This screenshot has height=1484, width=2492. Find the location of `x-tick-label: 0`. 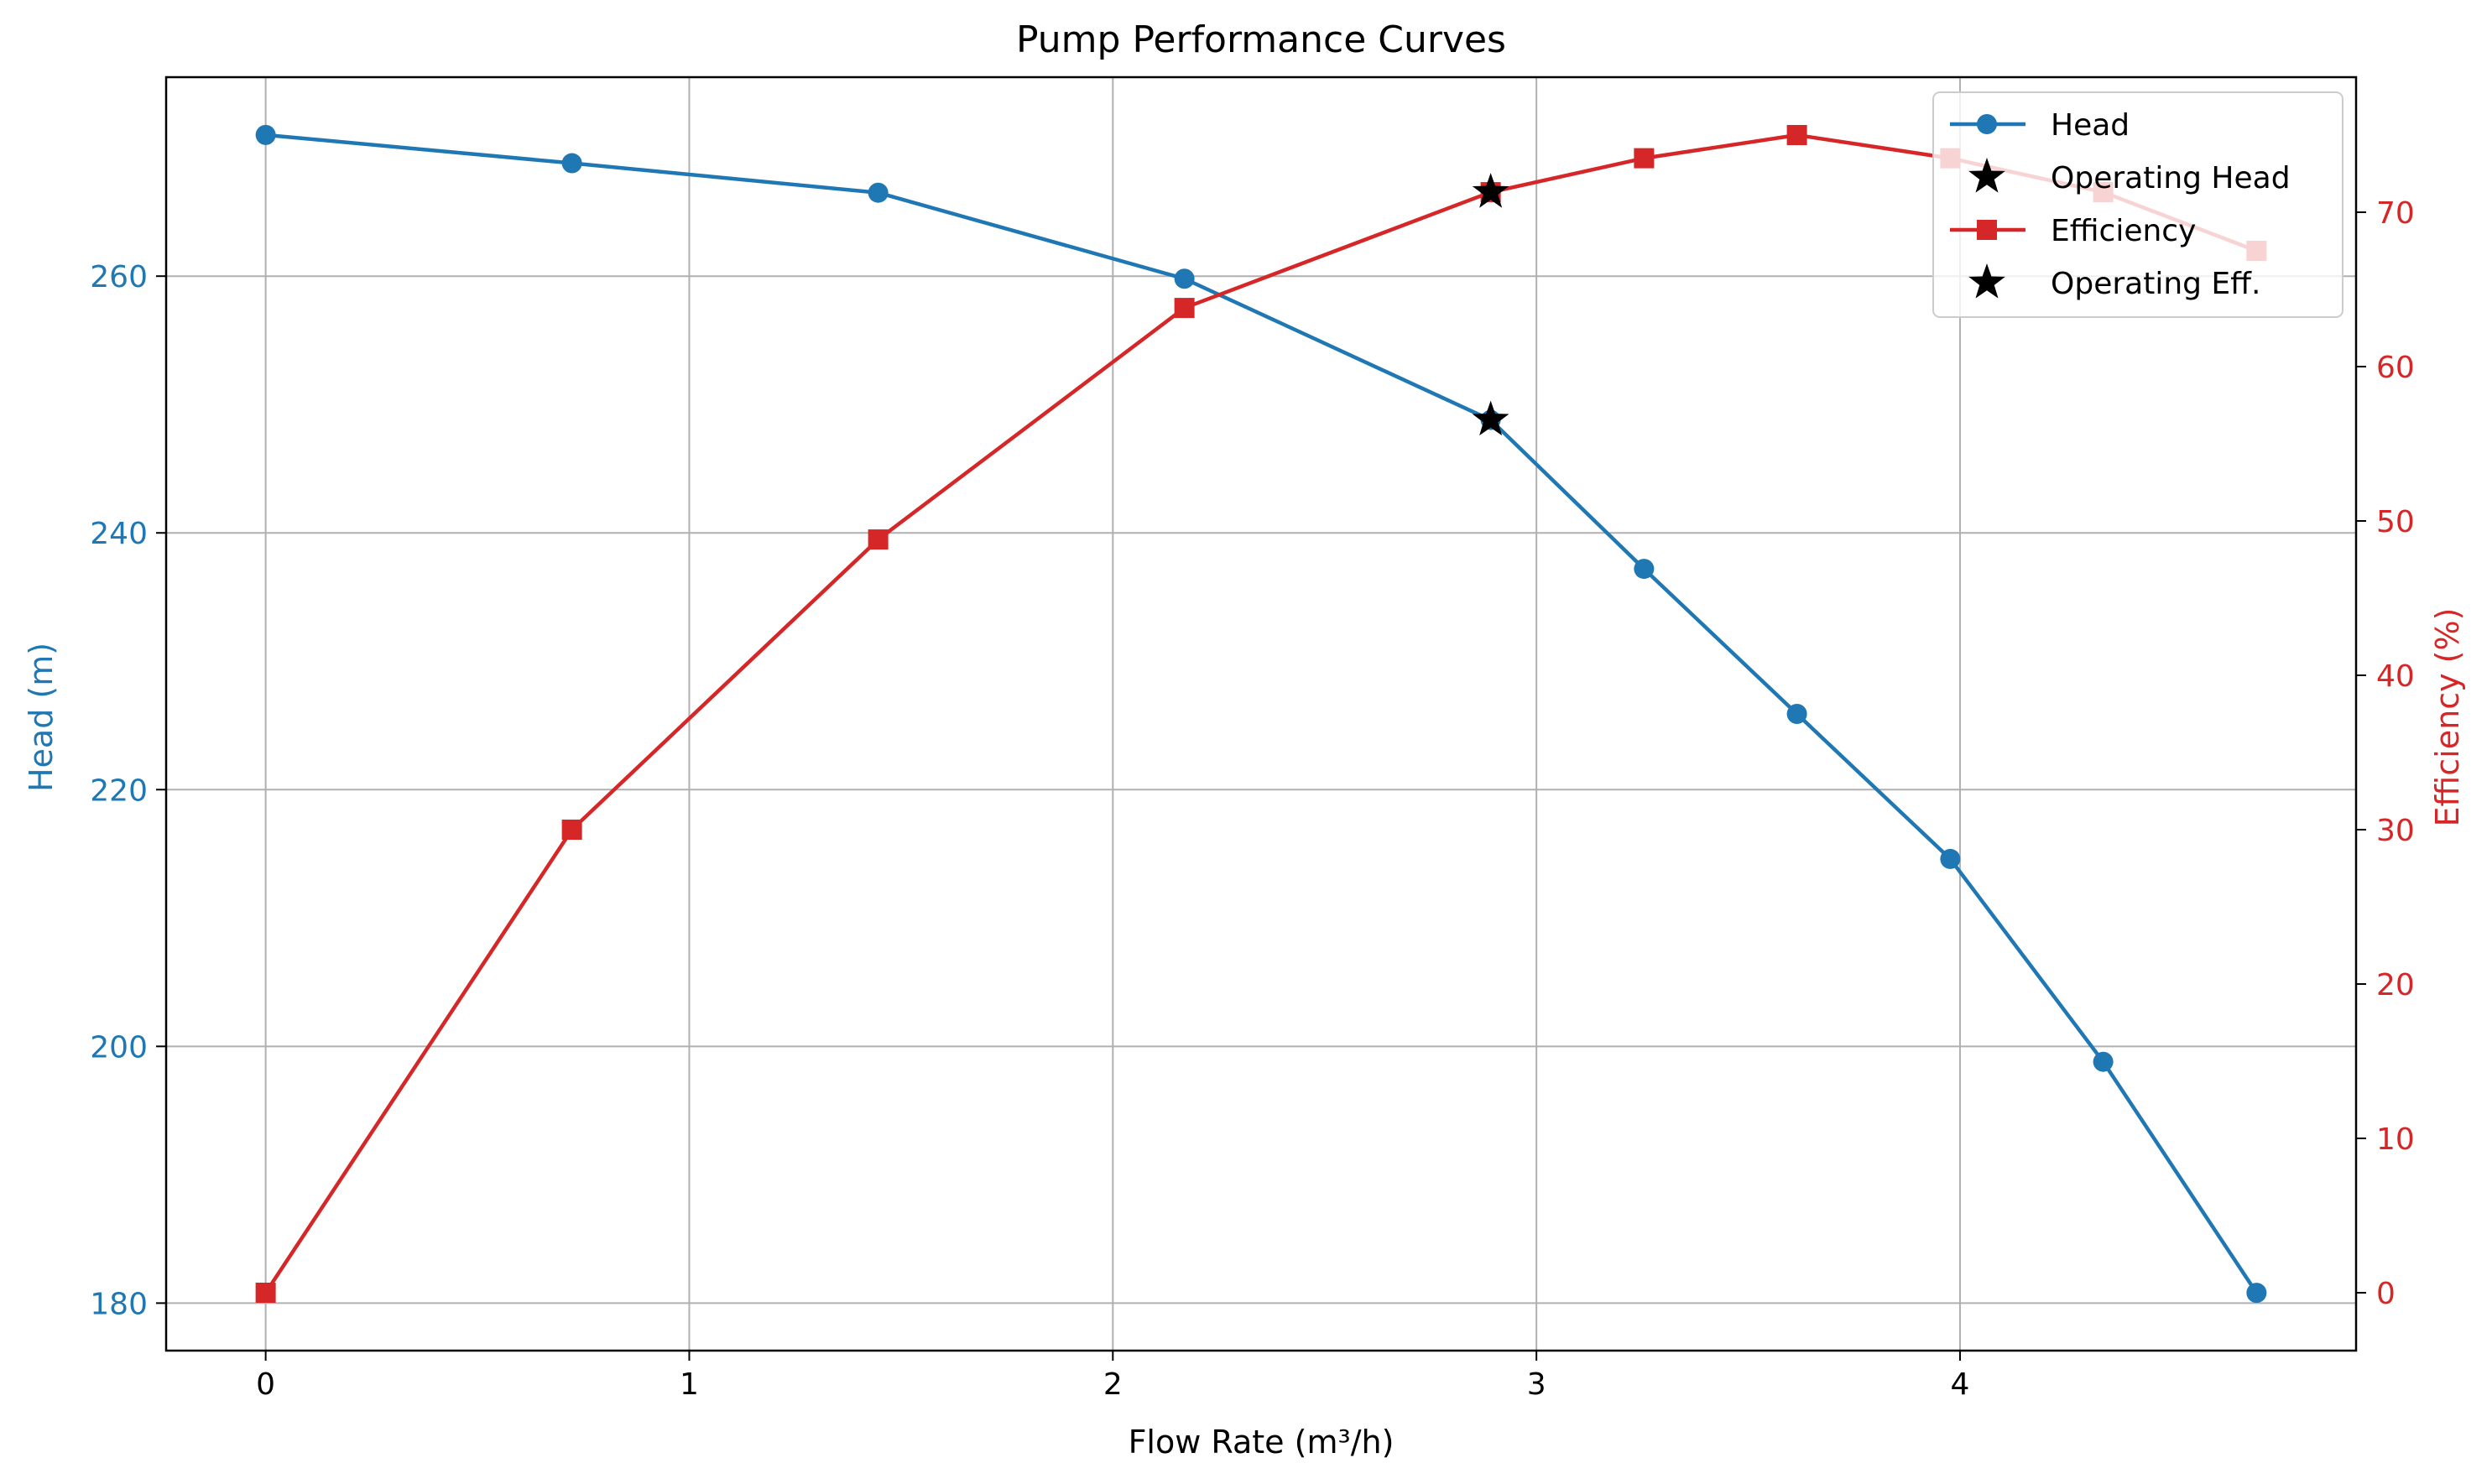

x-tick-label: 0 is located at coordinates (265, 1384).